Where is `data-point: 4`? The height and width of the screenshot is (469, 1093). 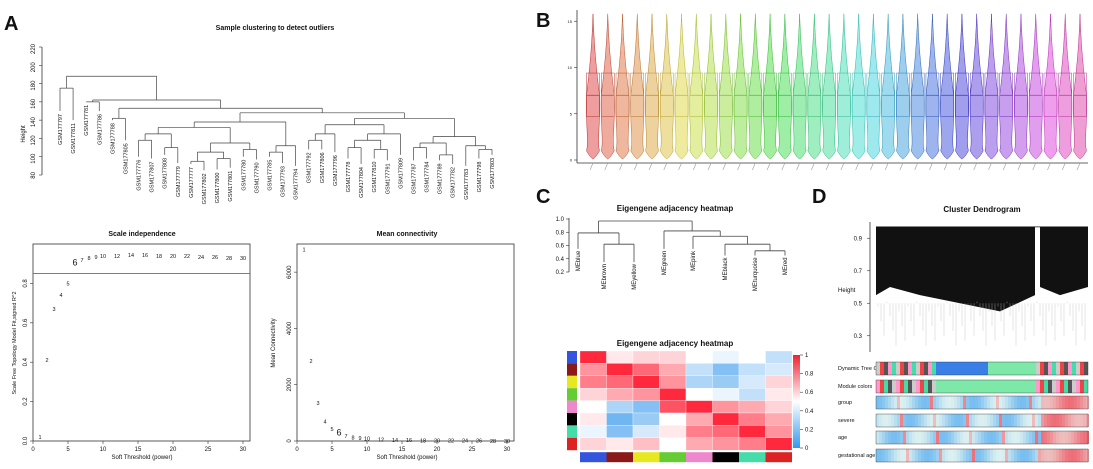 data-point: 4 is located at coordinates (60, 296).